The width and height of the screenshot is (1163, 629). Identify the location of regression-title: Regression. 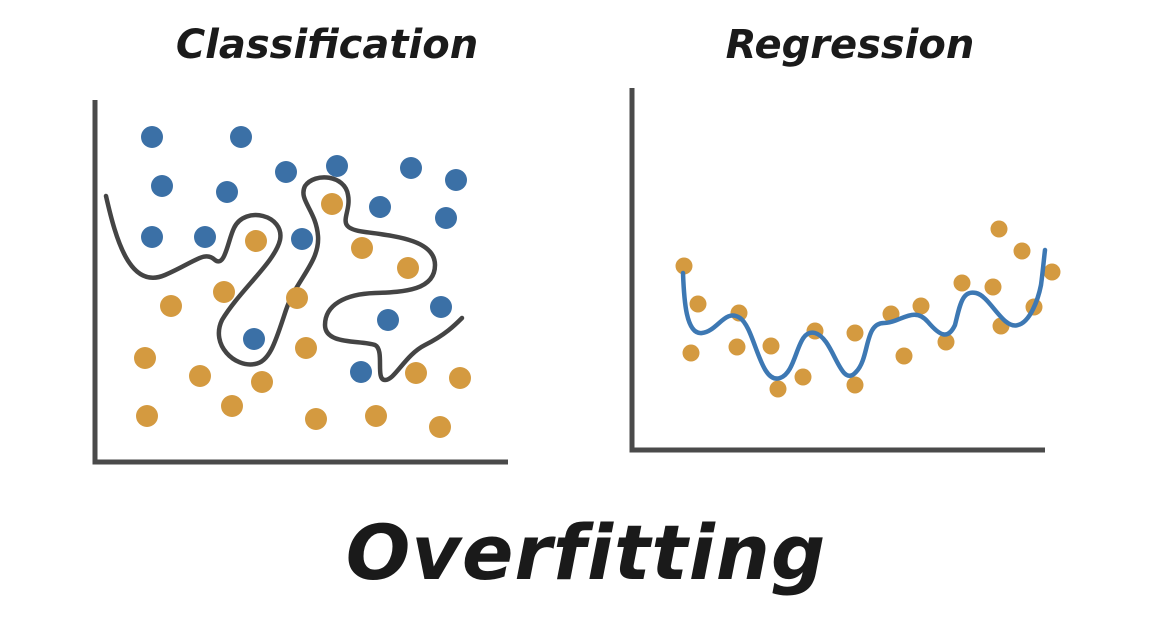
(850, 45).